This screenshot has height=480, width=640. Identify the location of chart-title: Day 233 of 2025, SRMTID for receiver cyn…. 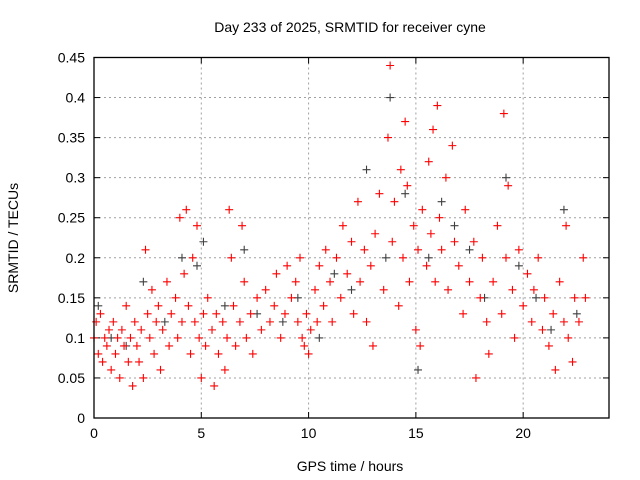
(350, 27).